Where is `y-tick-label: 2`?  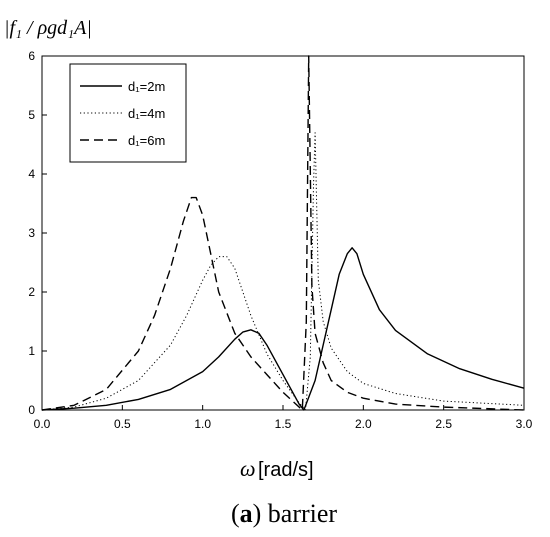 y-tick-label: 2 is located at coordinates (31, 292).